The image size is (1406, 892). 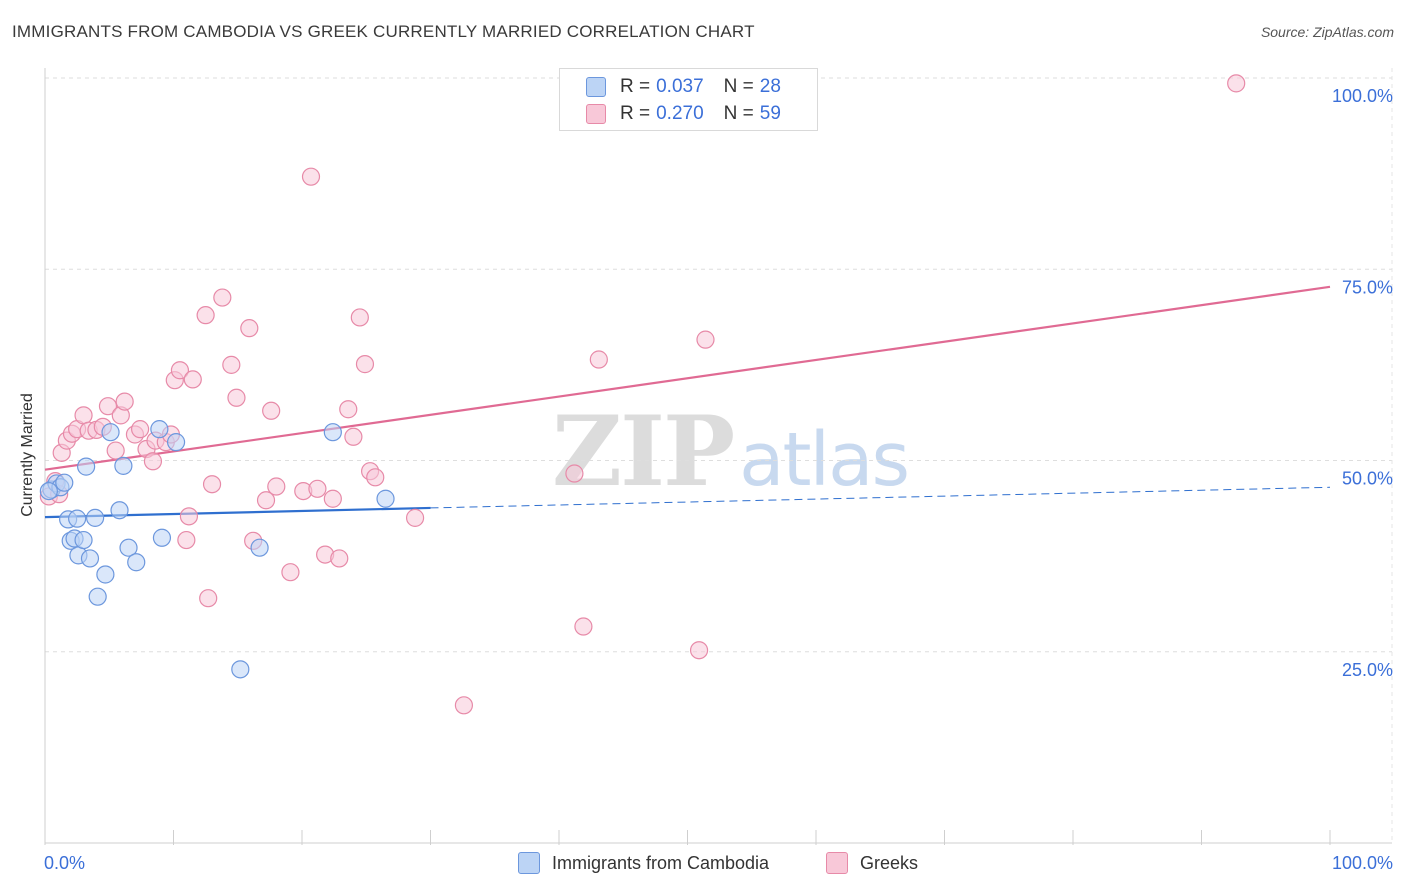 What do you see at coordinates (529, 863) in the screenshot?
I see `bottom-legend-swatch-cambodia` at bounding box center [529, 863].